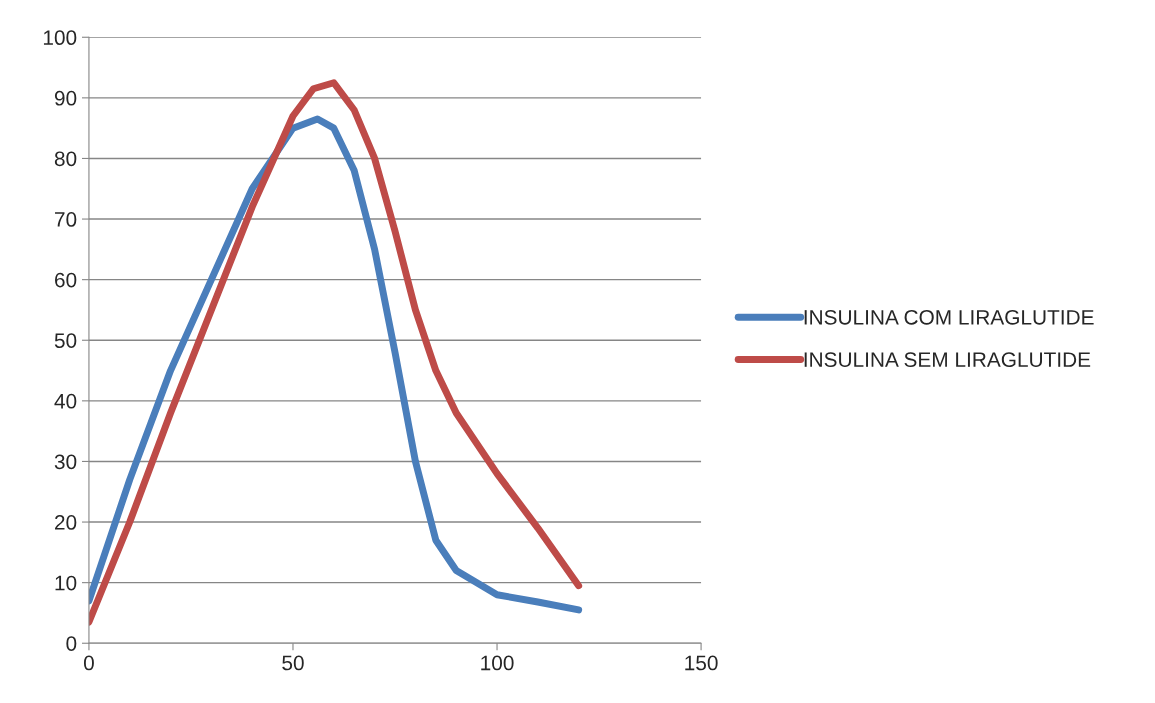 The image size is (1155, 703). What do you see at coordinates (66, 280) in the screenshot?
I see `y-tick-label: 60` at bounding box center [66, 280].